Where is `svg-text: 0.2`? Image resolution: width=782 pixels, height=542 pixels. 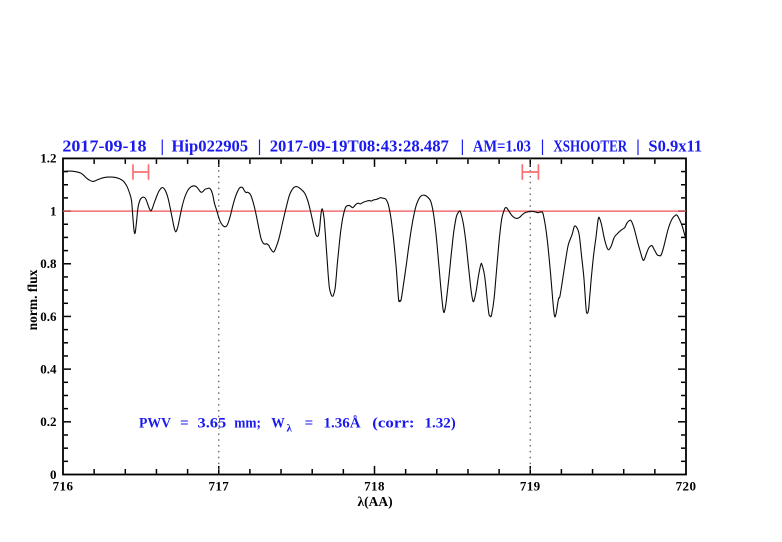 svg-text: 0.2 is located at coordinates (48, 421).